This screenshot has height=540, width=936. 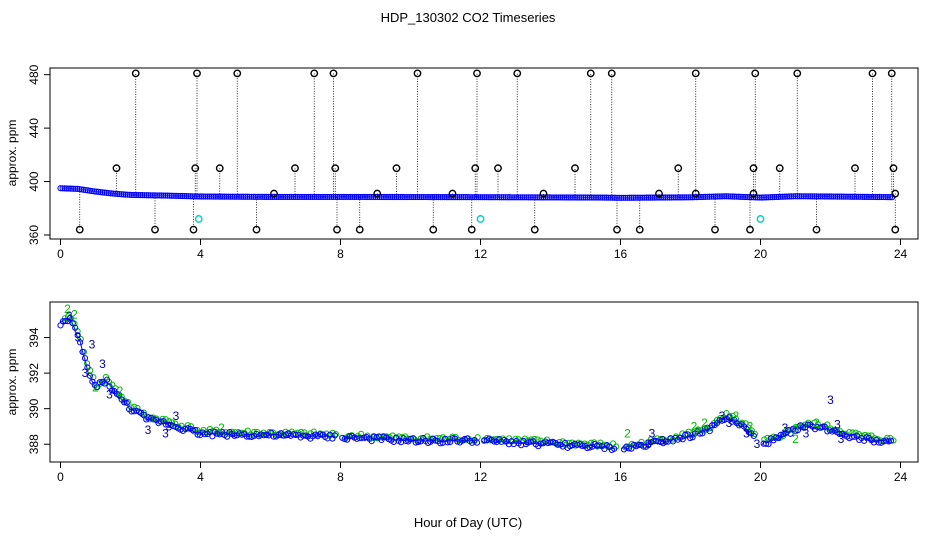 I want to click on y-tick-label: 390, so click(x=34, y=408).